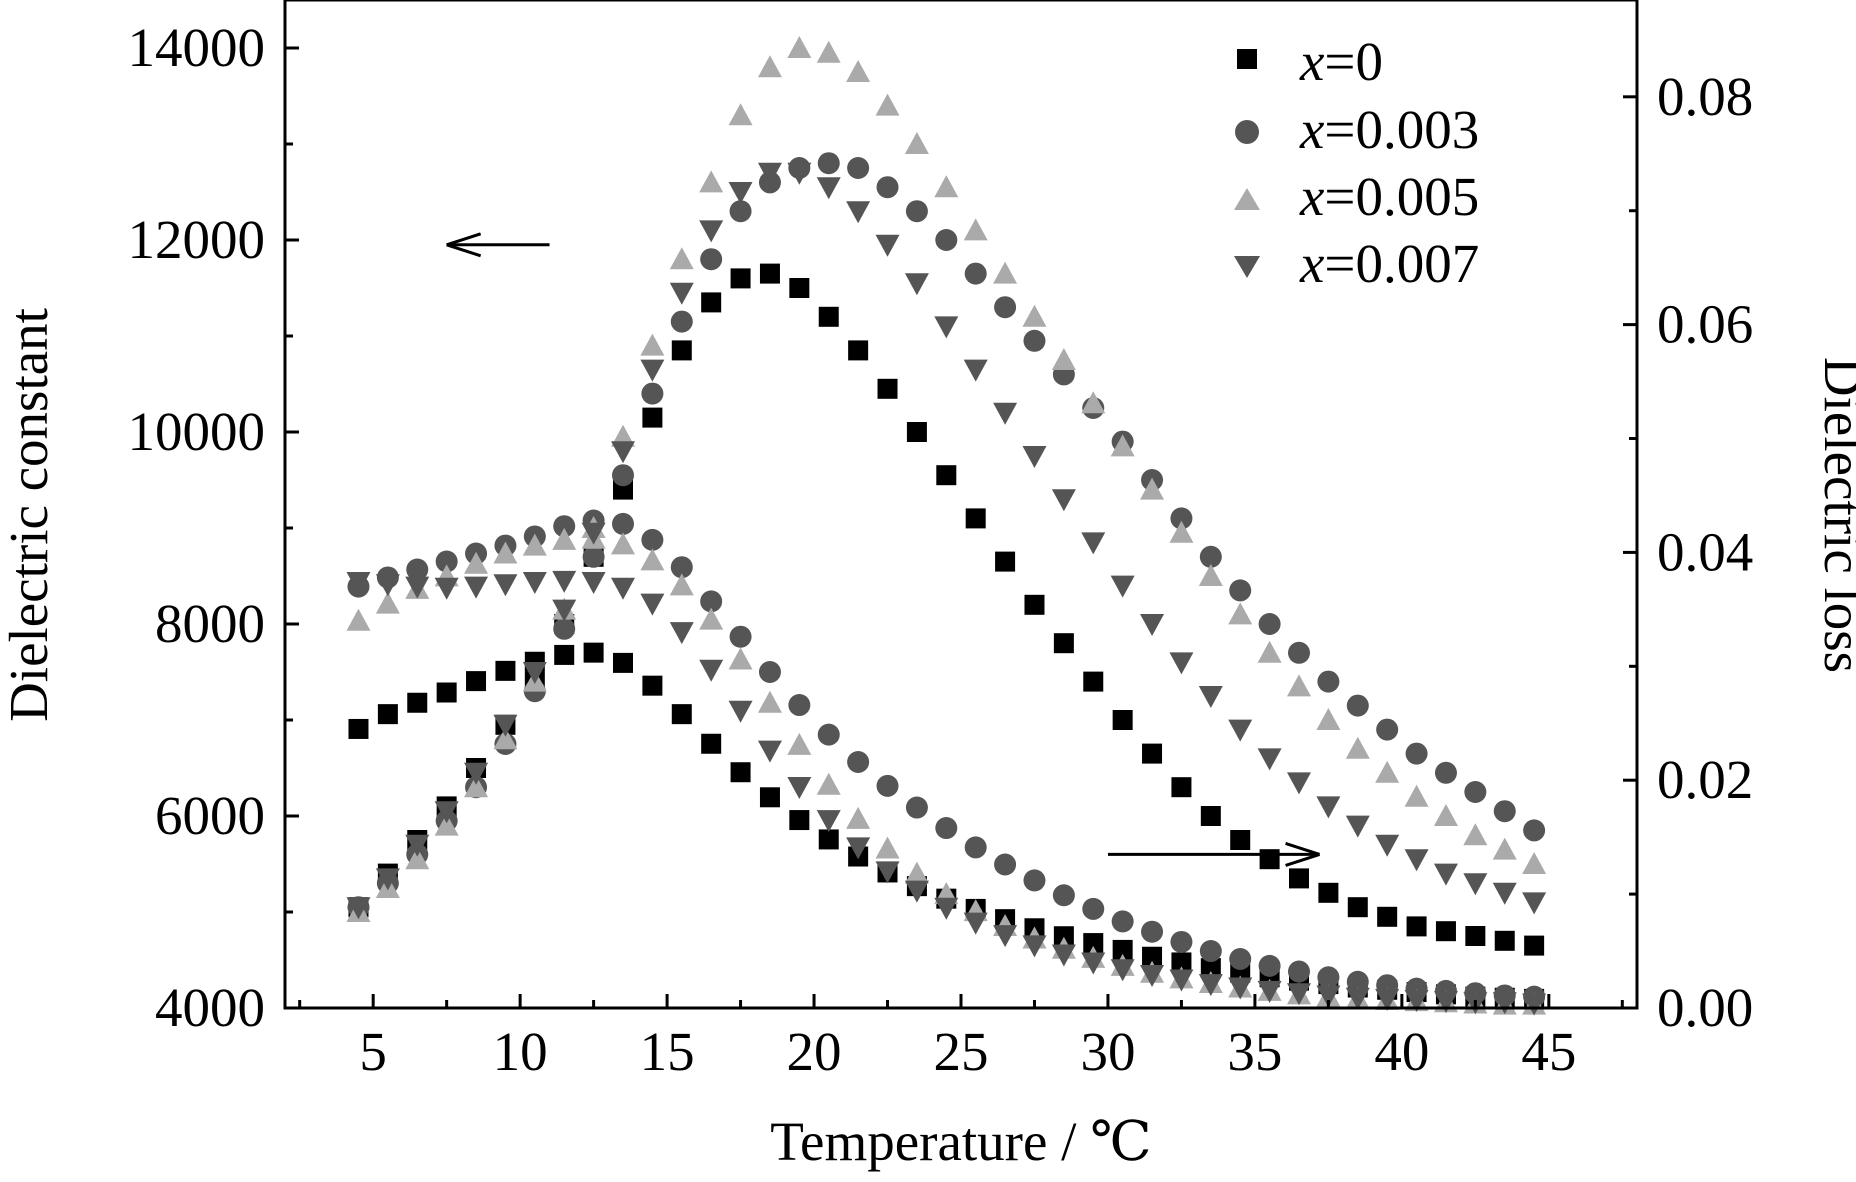 The width and height of the screenshot is (1856, 1182). I want to click on y-tick-label-right: 0.08, so click(1705, 96).